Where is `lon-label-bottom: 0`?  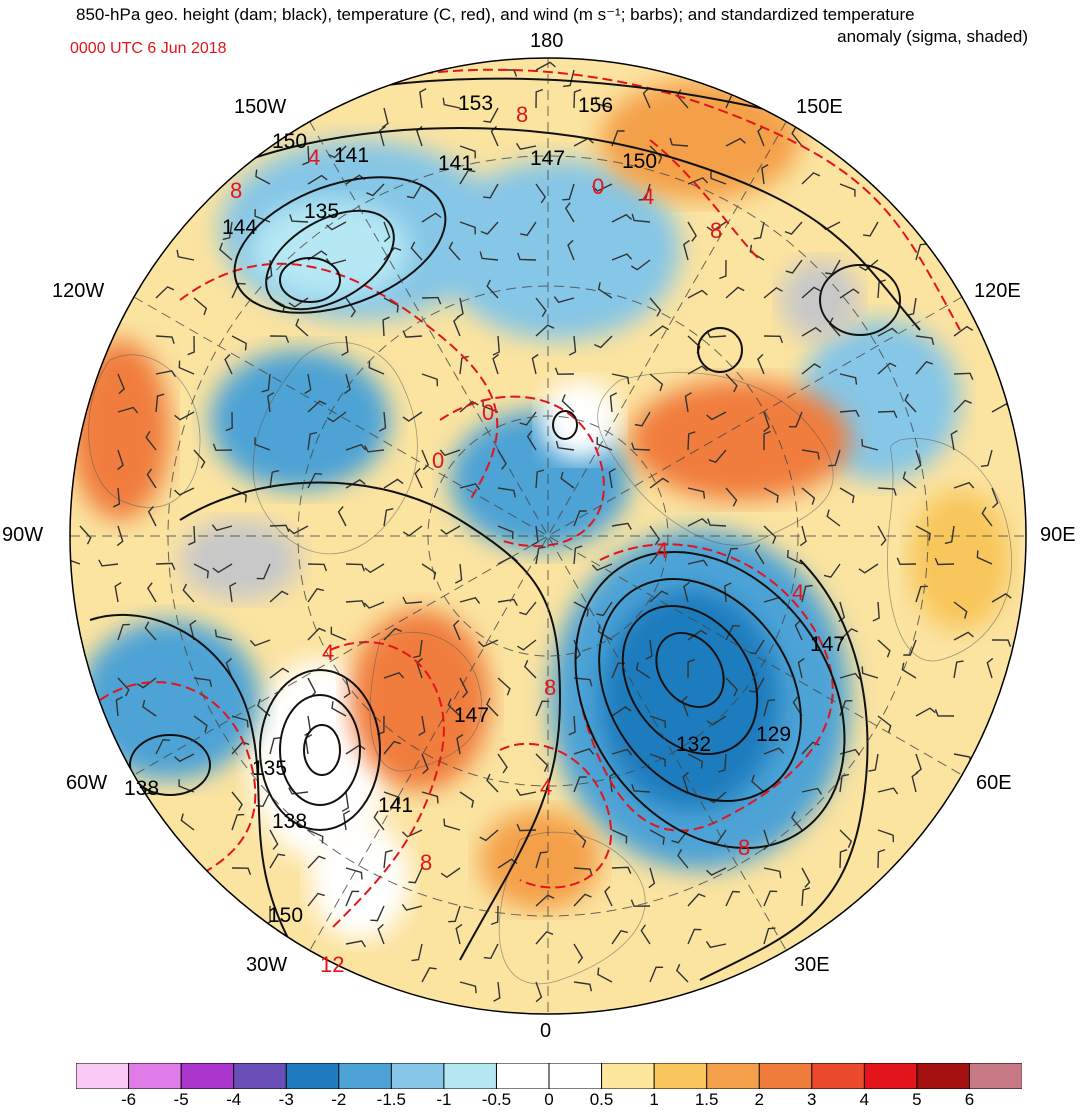 lon-label-bottom: 0 is located at coordinates (546, 1031).